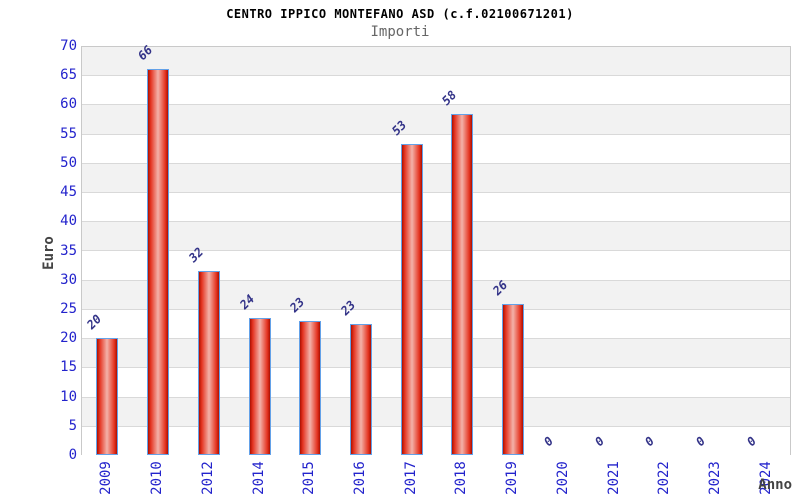 This screenshot has height=500, width=800. Describe the element at coordinates (68, 250) in the screenshot. I see `y-tick-label: 35` at that location.